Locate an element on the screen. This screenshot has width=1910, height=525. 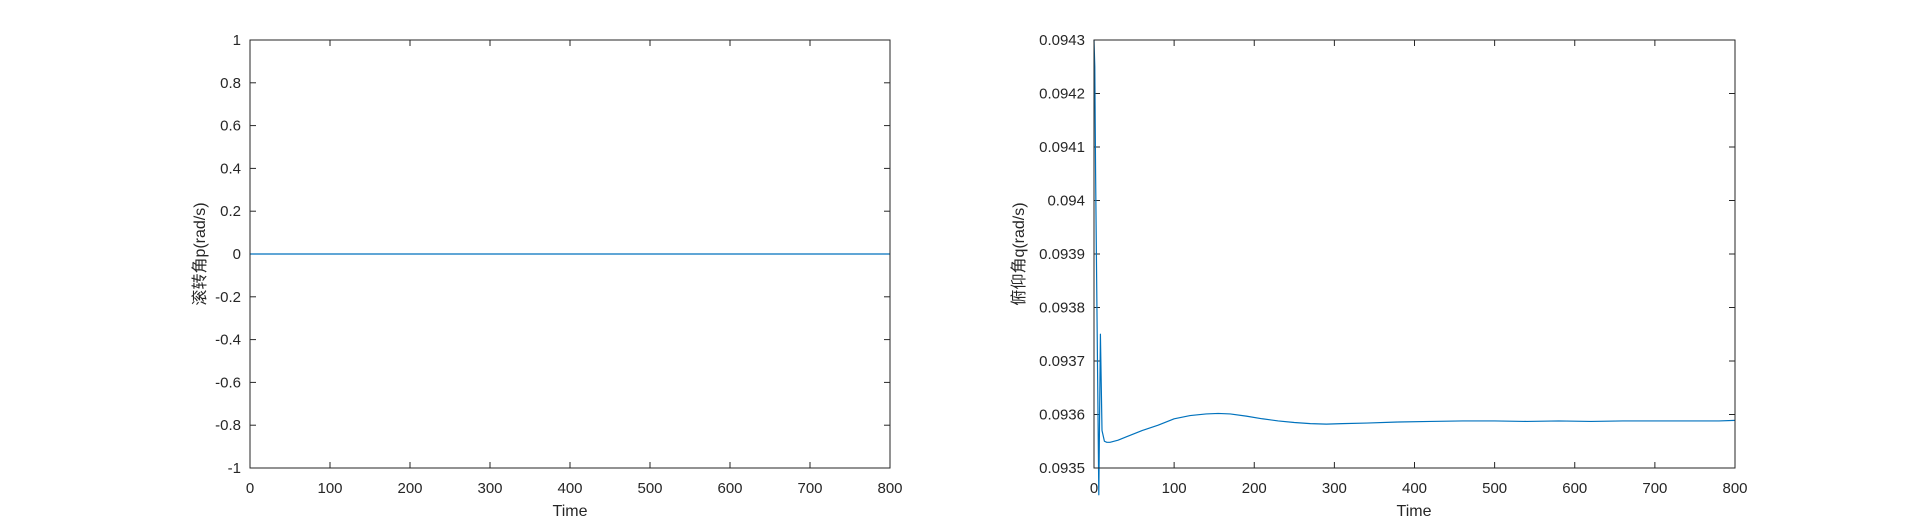
y-tick-label: 0.8 is located at coordinates (230, 83).